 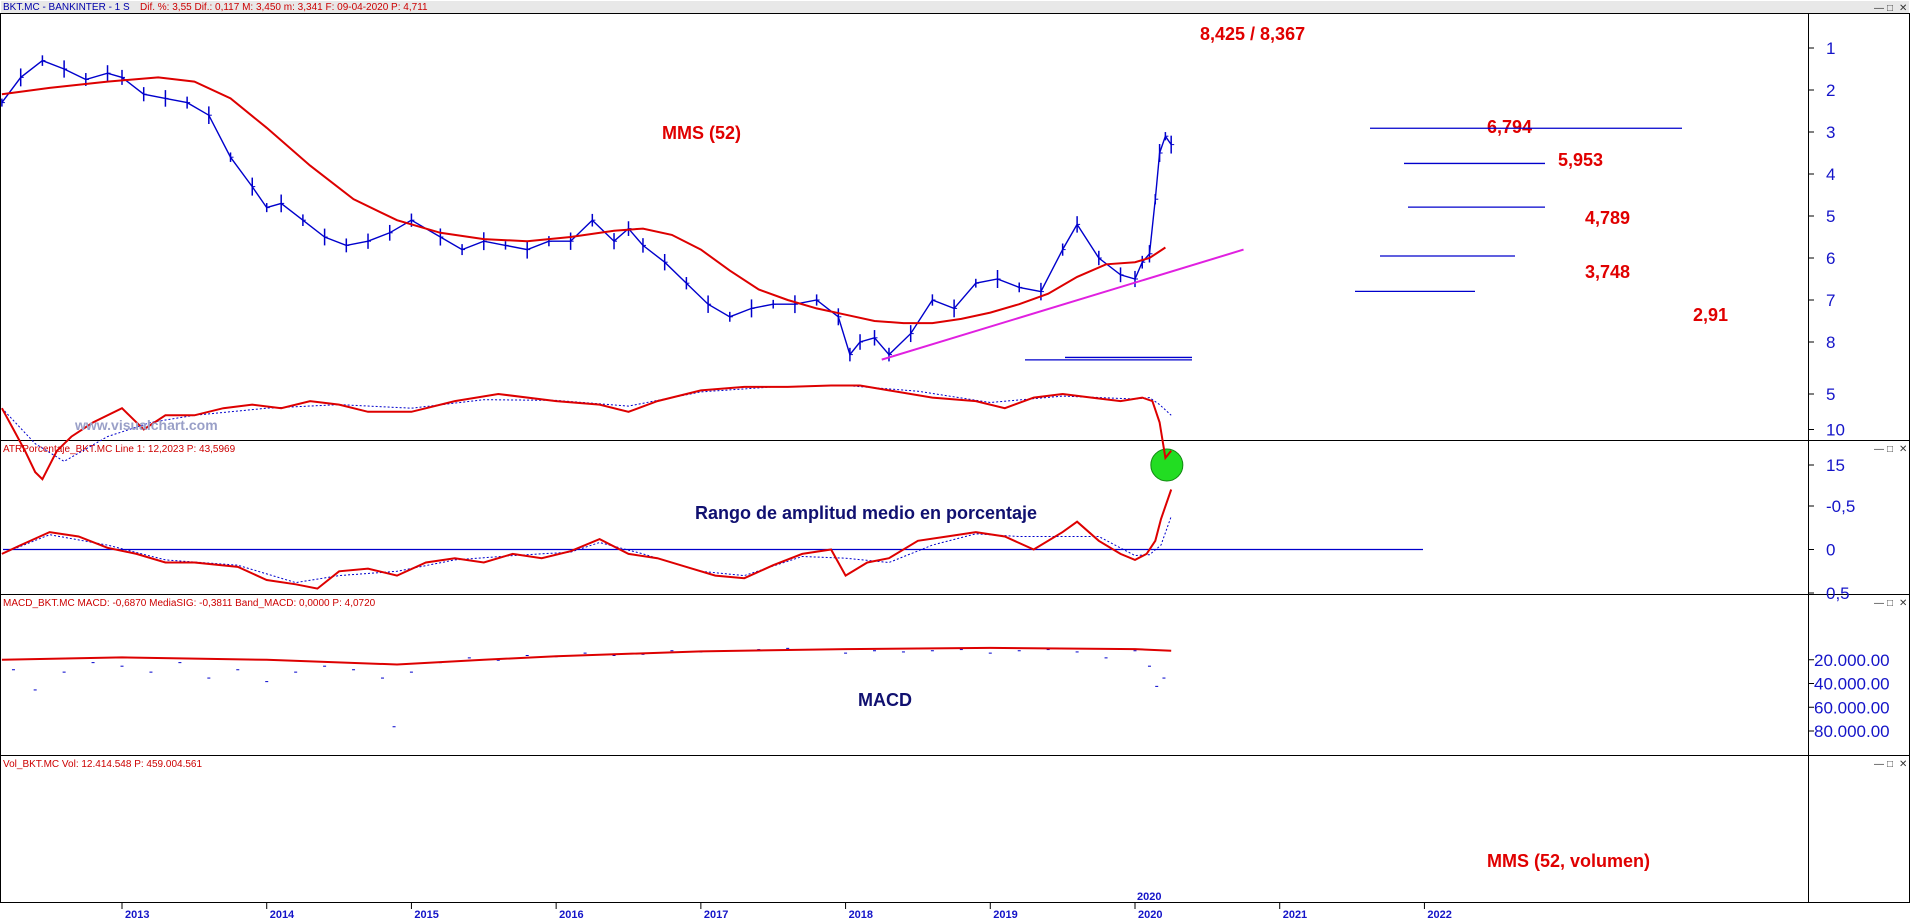 I want to click on y-tick-label: 1, so click(x=1830, y=48).